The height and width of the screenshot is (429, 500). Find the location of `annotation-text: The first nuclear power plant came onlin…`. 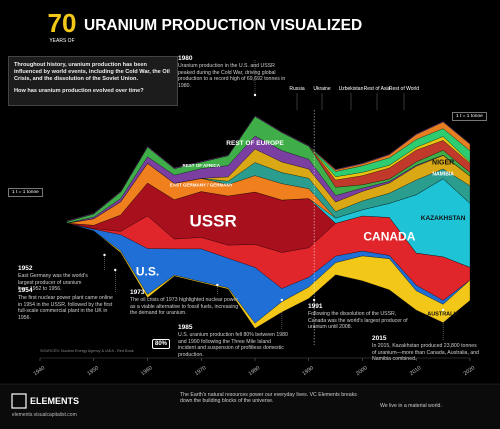

annotation-text: The first nuclear power plant came onlin… is located at coordinates (65, 308).